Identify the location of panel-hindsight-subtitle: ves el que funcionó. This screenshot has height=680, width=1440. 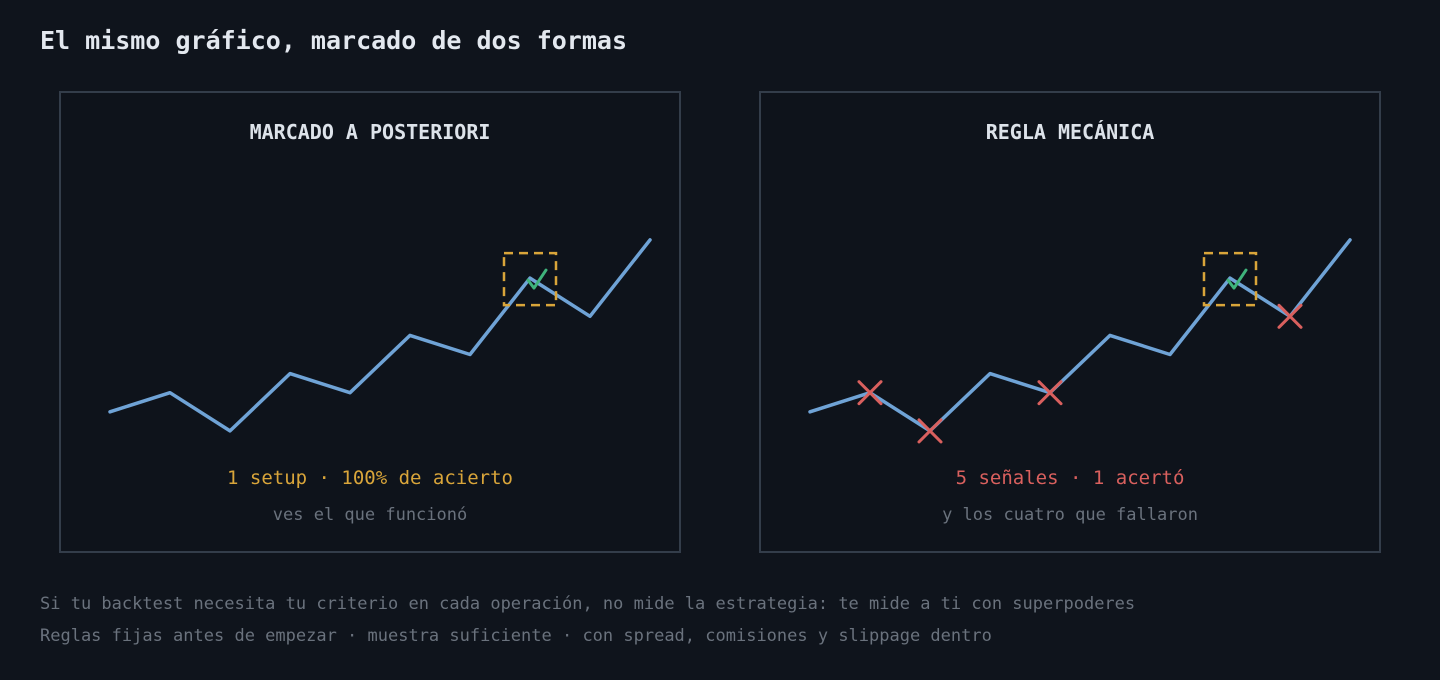
(370, 515).